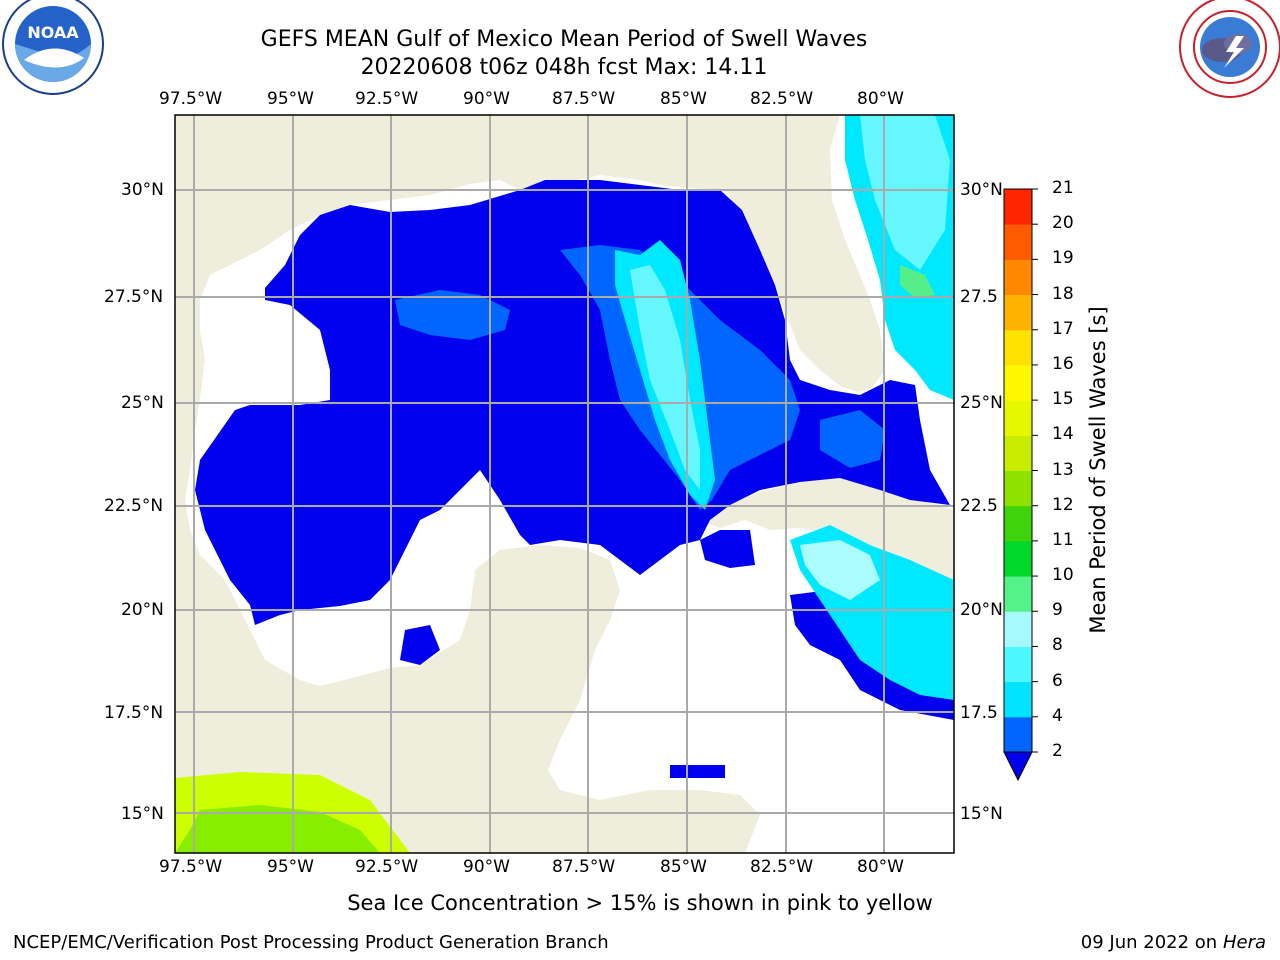 This screenshot has width=1280, height=960. I want to click on lat-tick-left: 27.5°N, so click(134, 297).